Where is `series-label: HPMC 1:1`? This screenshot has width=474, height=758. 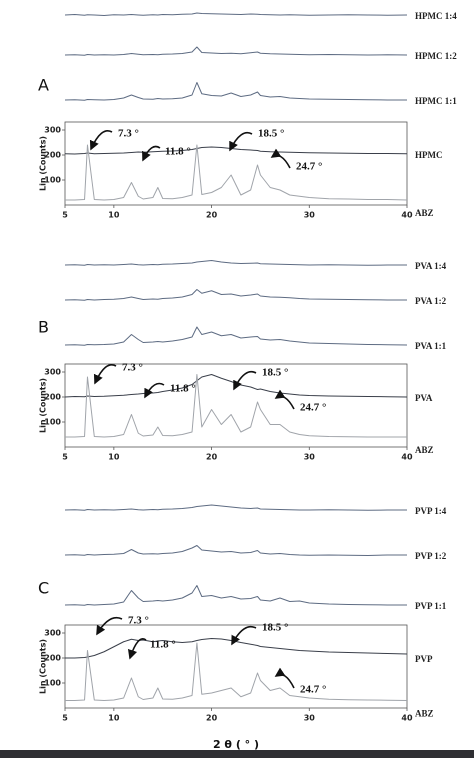 series-label: HPMC 1:1 is located at coordinates (436, 101).